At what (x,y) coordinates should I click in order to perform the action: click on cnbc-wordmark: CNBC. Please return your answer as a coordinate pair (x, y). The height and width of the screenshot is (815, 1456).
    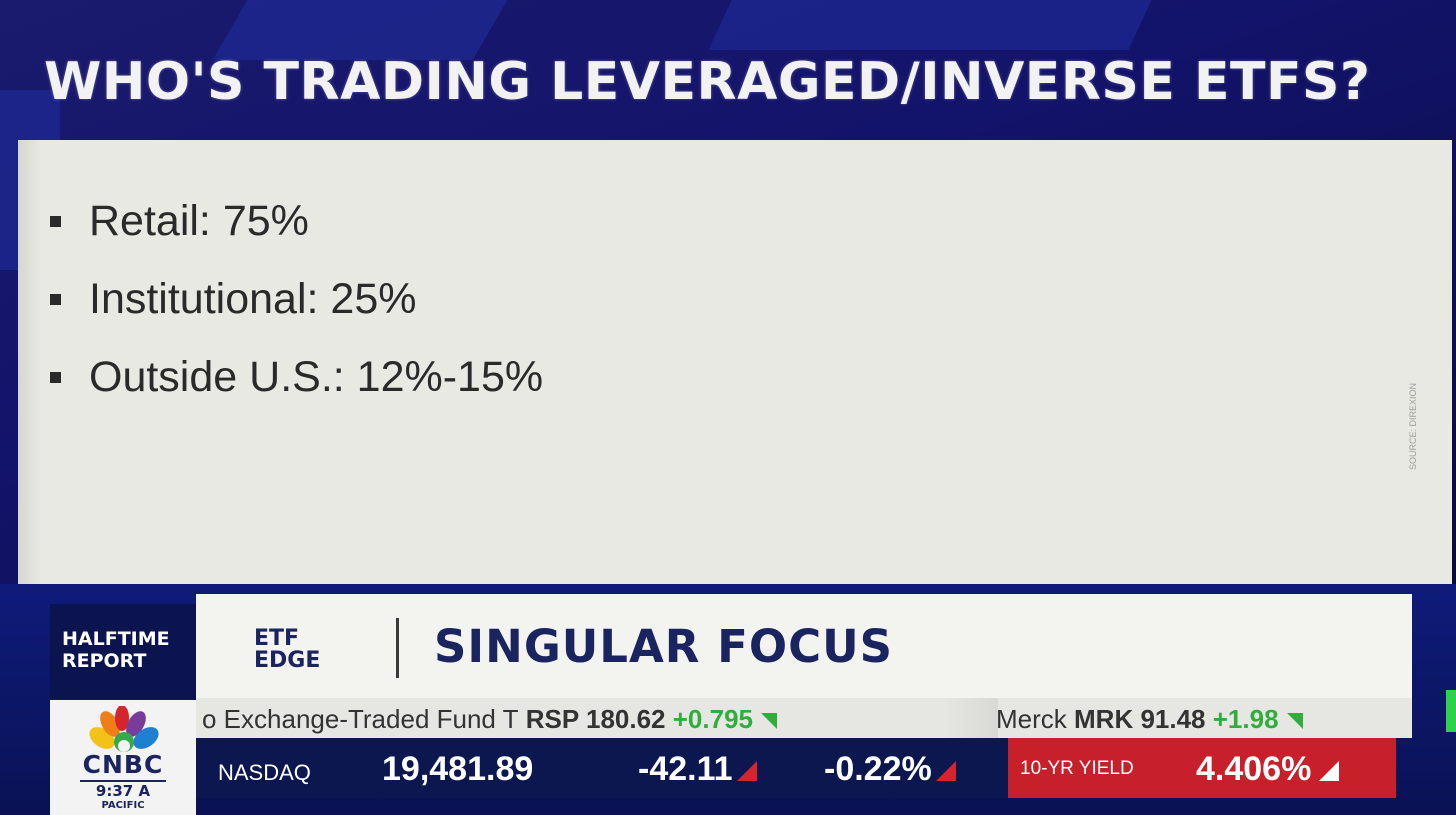
    Looking at the image, I should click on (123, 764).